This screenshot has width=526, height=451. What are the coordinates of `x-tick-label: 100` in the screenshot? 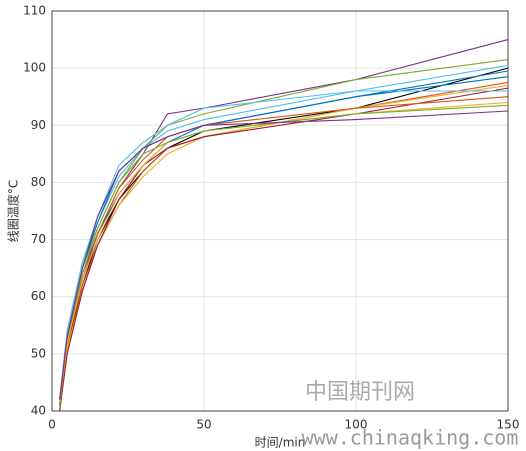 It's located at (356, 425).